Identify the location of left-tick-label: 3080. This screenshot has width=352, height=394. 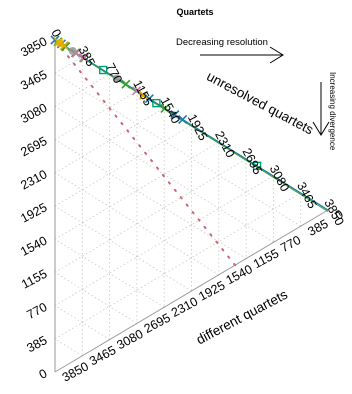
(33, 113).